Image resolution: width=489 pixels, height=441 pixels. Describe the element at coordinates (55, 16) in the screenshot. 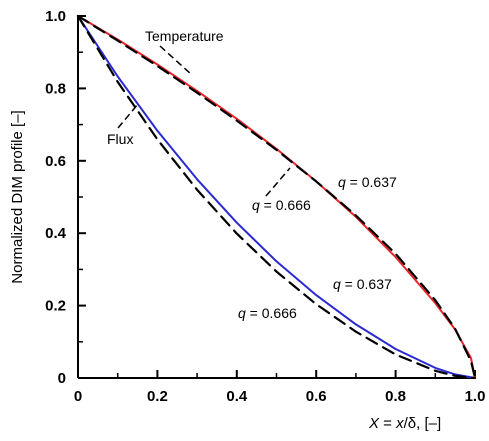

I see `y-tick-label: 1.0` at that location.